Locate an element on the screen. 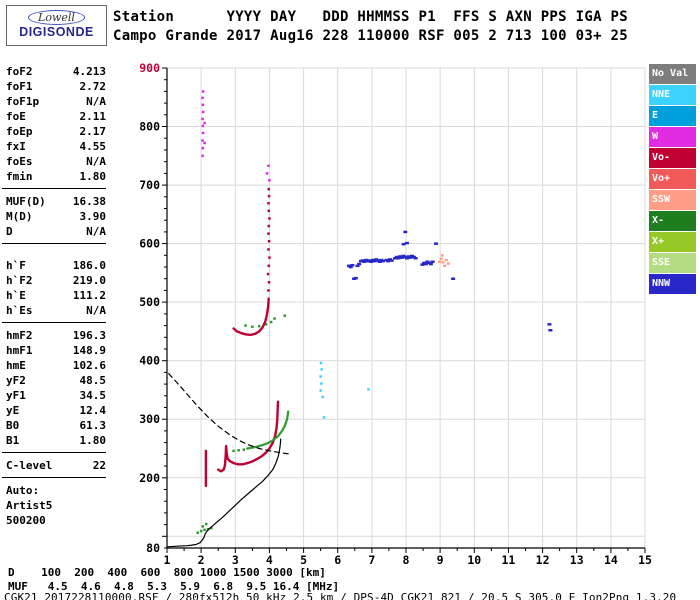  svg-text: 8 is located at coordinates (406, 560).